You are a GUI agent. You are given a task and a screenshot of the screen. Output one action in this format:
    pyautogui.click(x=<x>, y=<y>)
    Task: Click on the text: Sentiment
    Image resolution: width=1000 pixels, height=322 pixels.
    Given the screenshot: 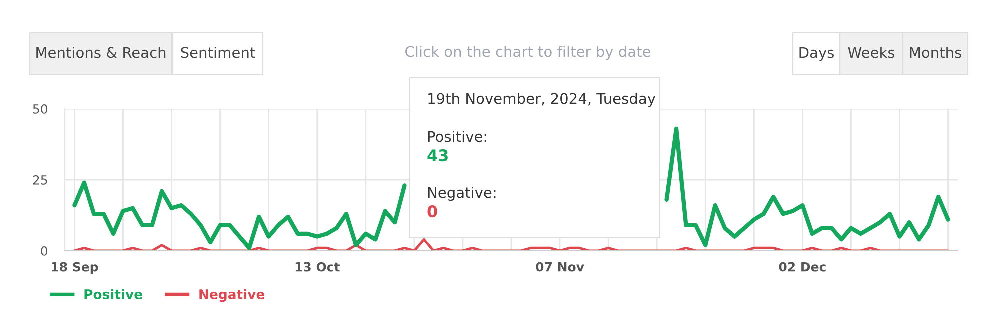 What is the action you would take?
    pyautogui.click(x=218, y=52)
    